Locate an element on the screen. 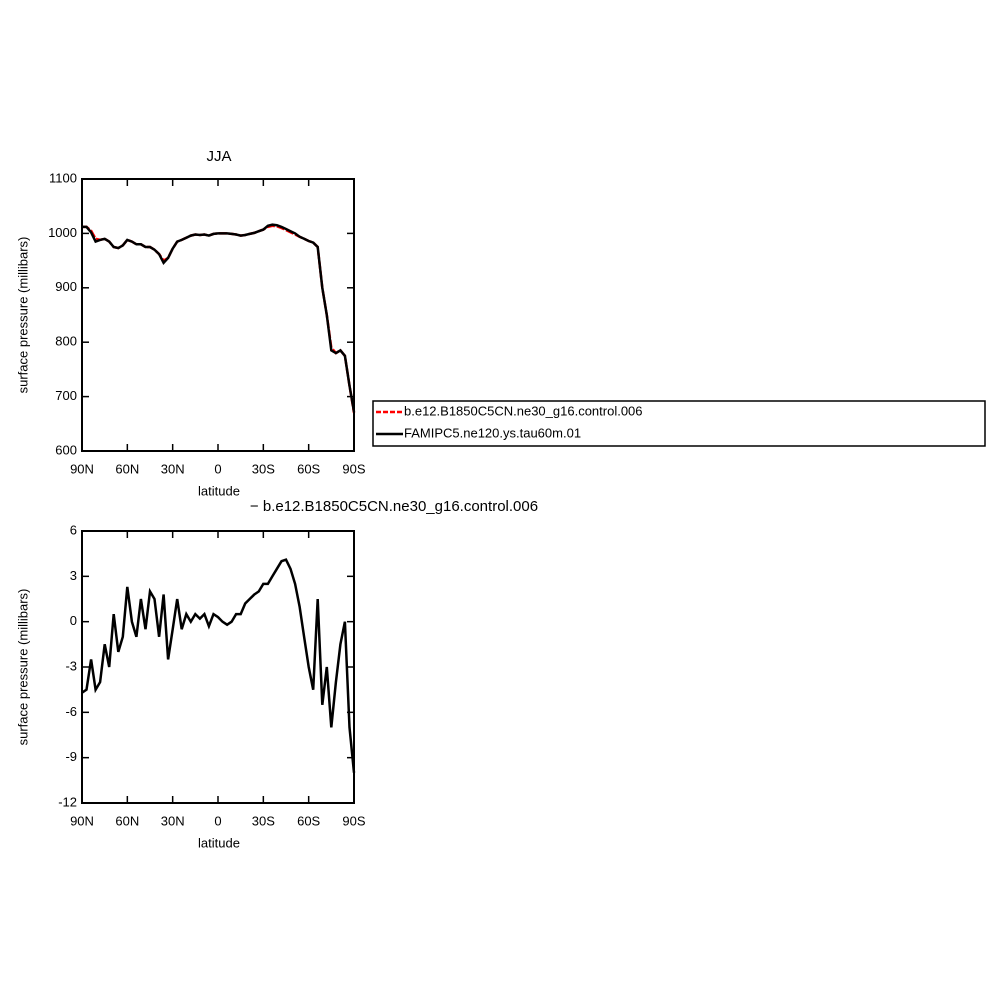 The height and width of the screenshot is (997, 1000). y-tick-label: -6 is located at coordinates (71, 711).